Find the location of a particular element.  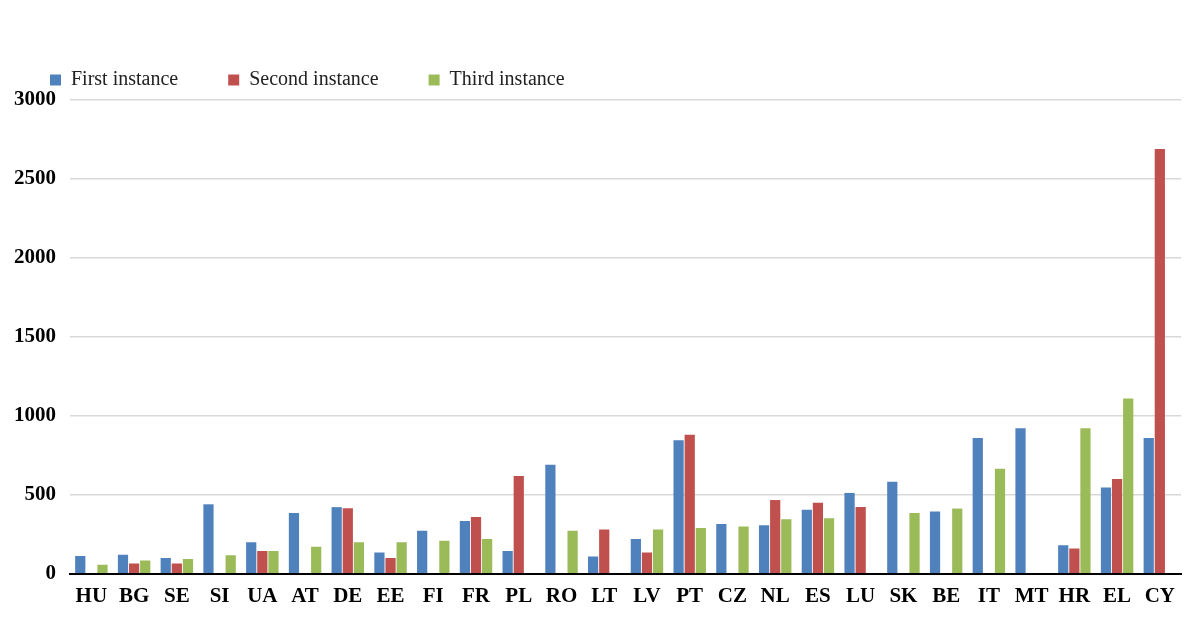

x-tick-label: LU is located at coordinates (861, 594).